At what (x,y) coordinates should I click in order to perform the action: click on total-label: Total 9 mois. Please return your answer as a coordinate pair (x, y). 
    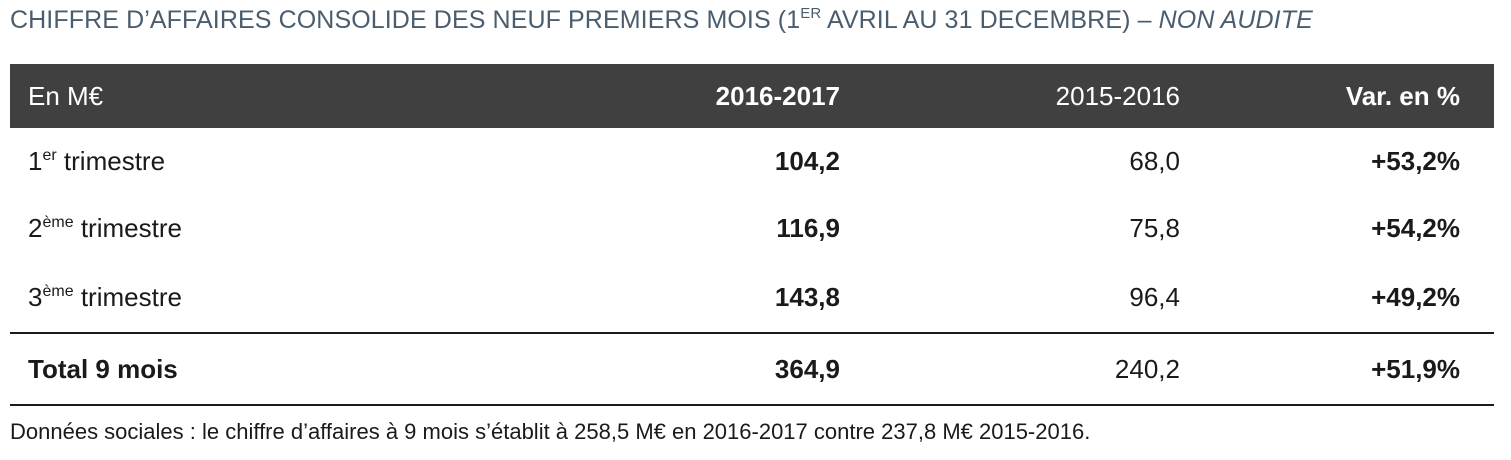
    Looking at the image, I should click on (103, 368).